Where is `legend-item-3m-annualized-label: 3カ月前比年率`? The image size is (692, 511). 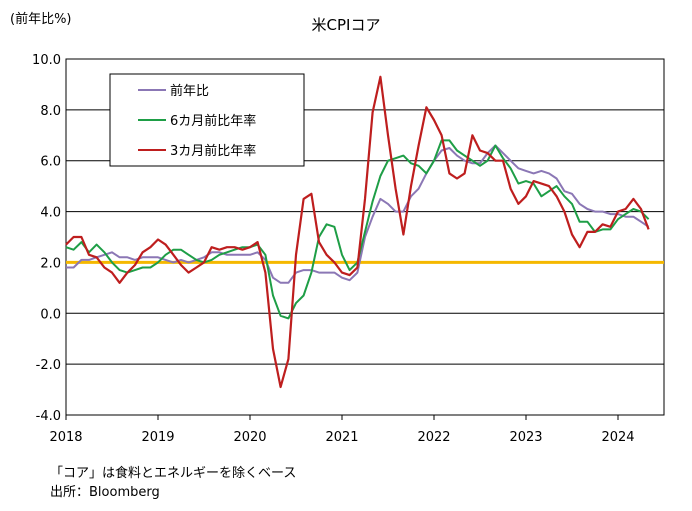
legend-item-3m-annualized-label: 3カ月前比年率 is located at coordinates (213, 151).